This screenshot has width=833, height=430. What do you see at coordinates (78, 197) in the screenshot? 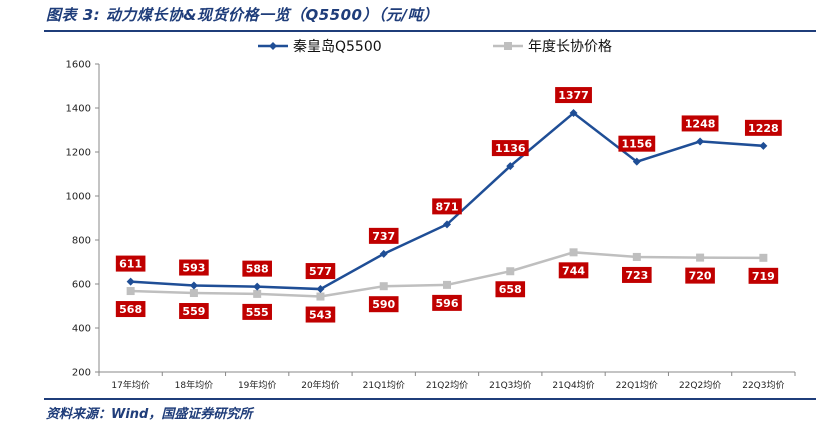
I see `y-tick-label: 1000` at bounding box center [78, 197].